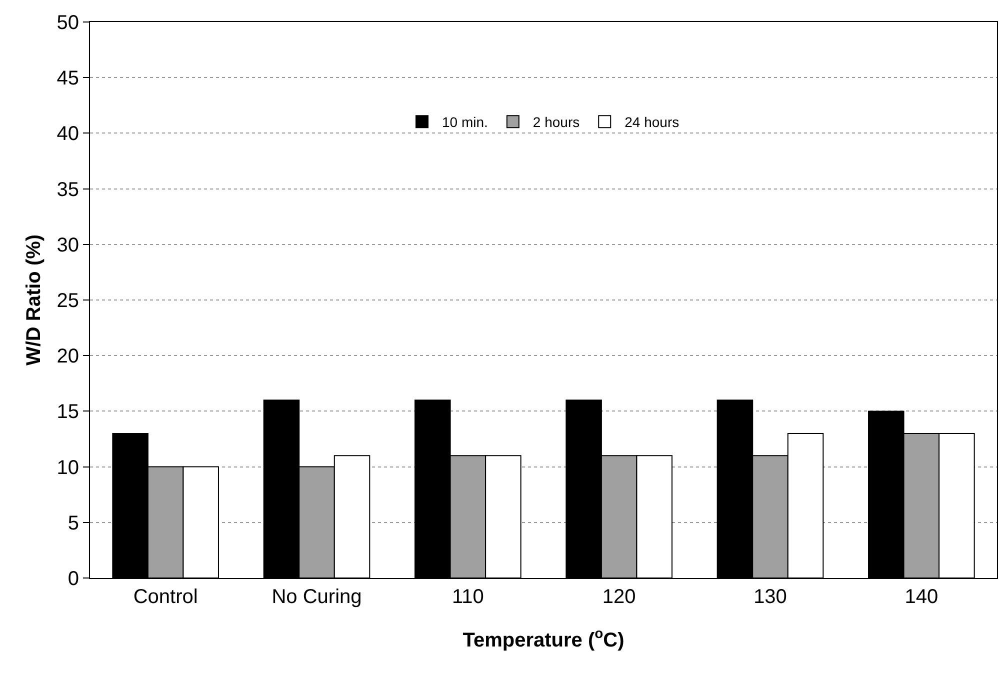  What do you see at coordinates (67, 189) in the screenshot?
I see `y-tick-label: 35` at bounding box center [67, 189].